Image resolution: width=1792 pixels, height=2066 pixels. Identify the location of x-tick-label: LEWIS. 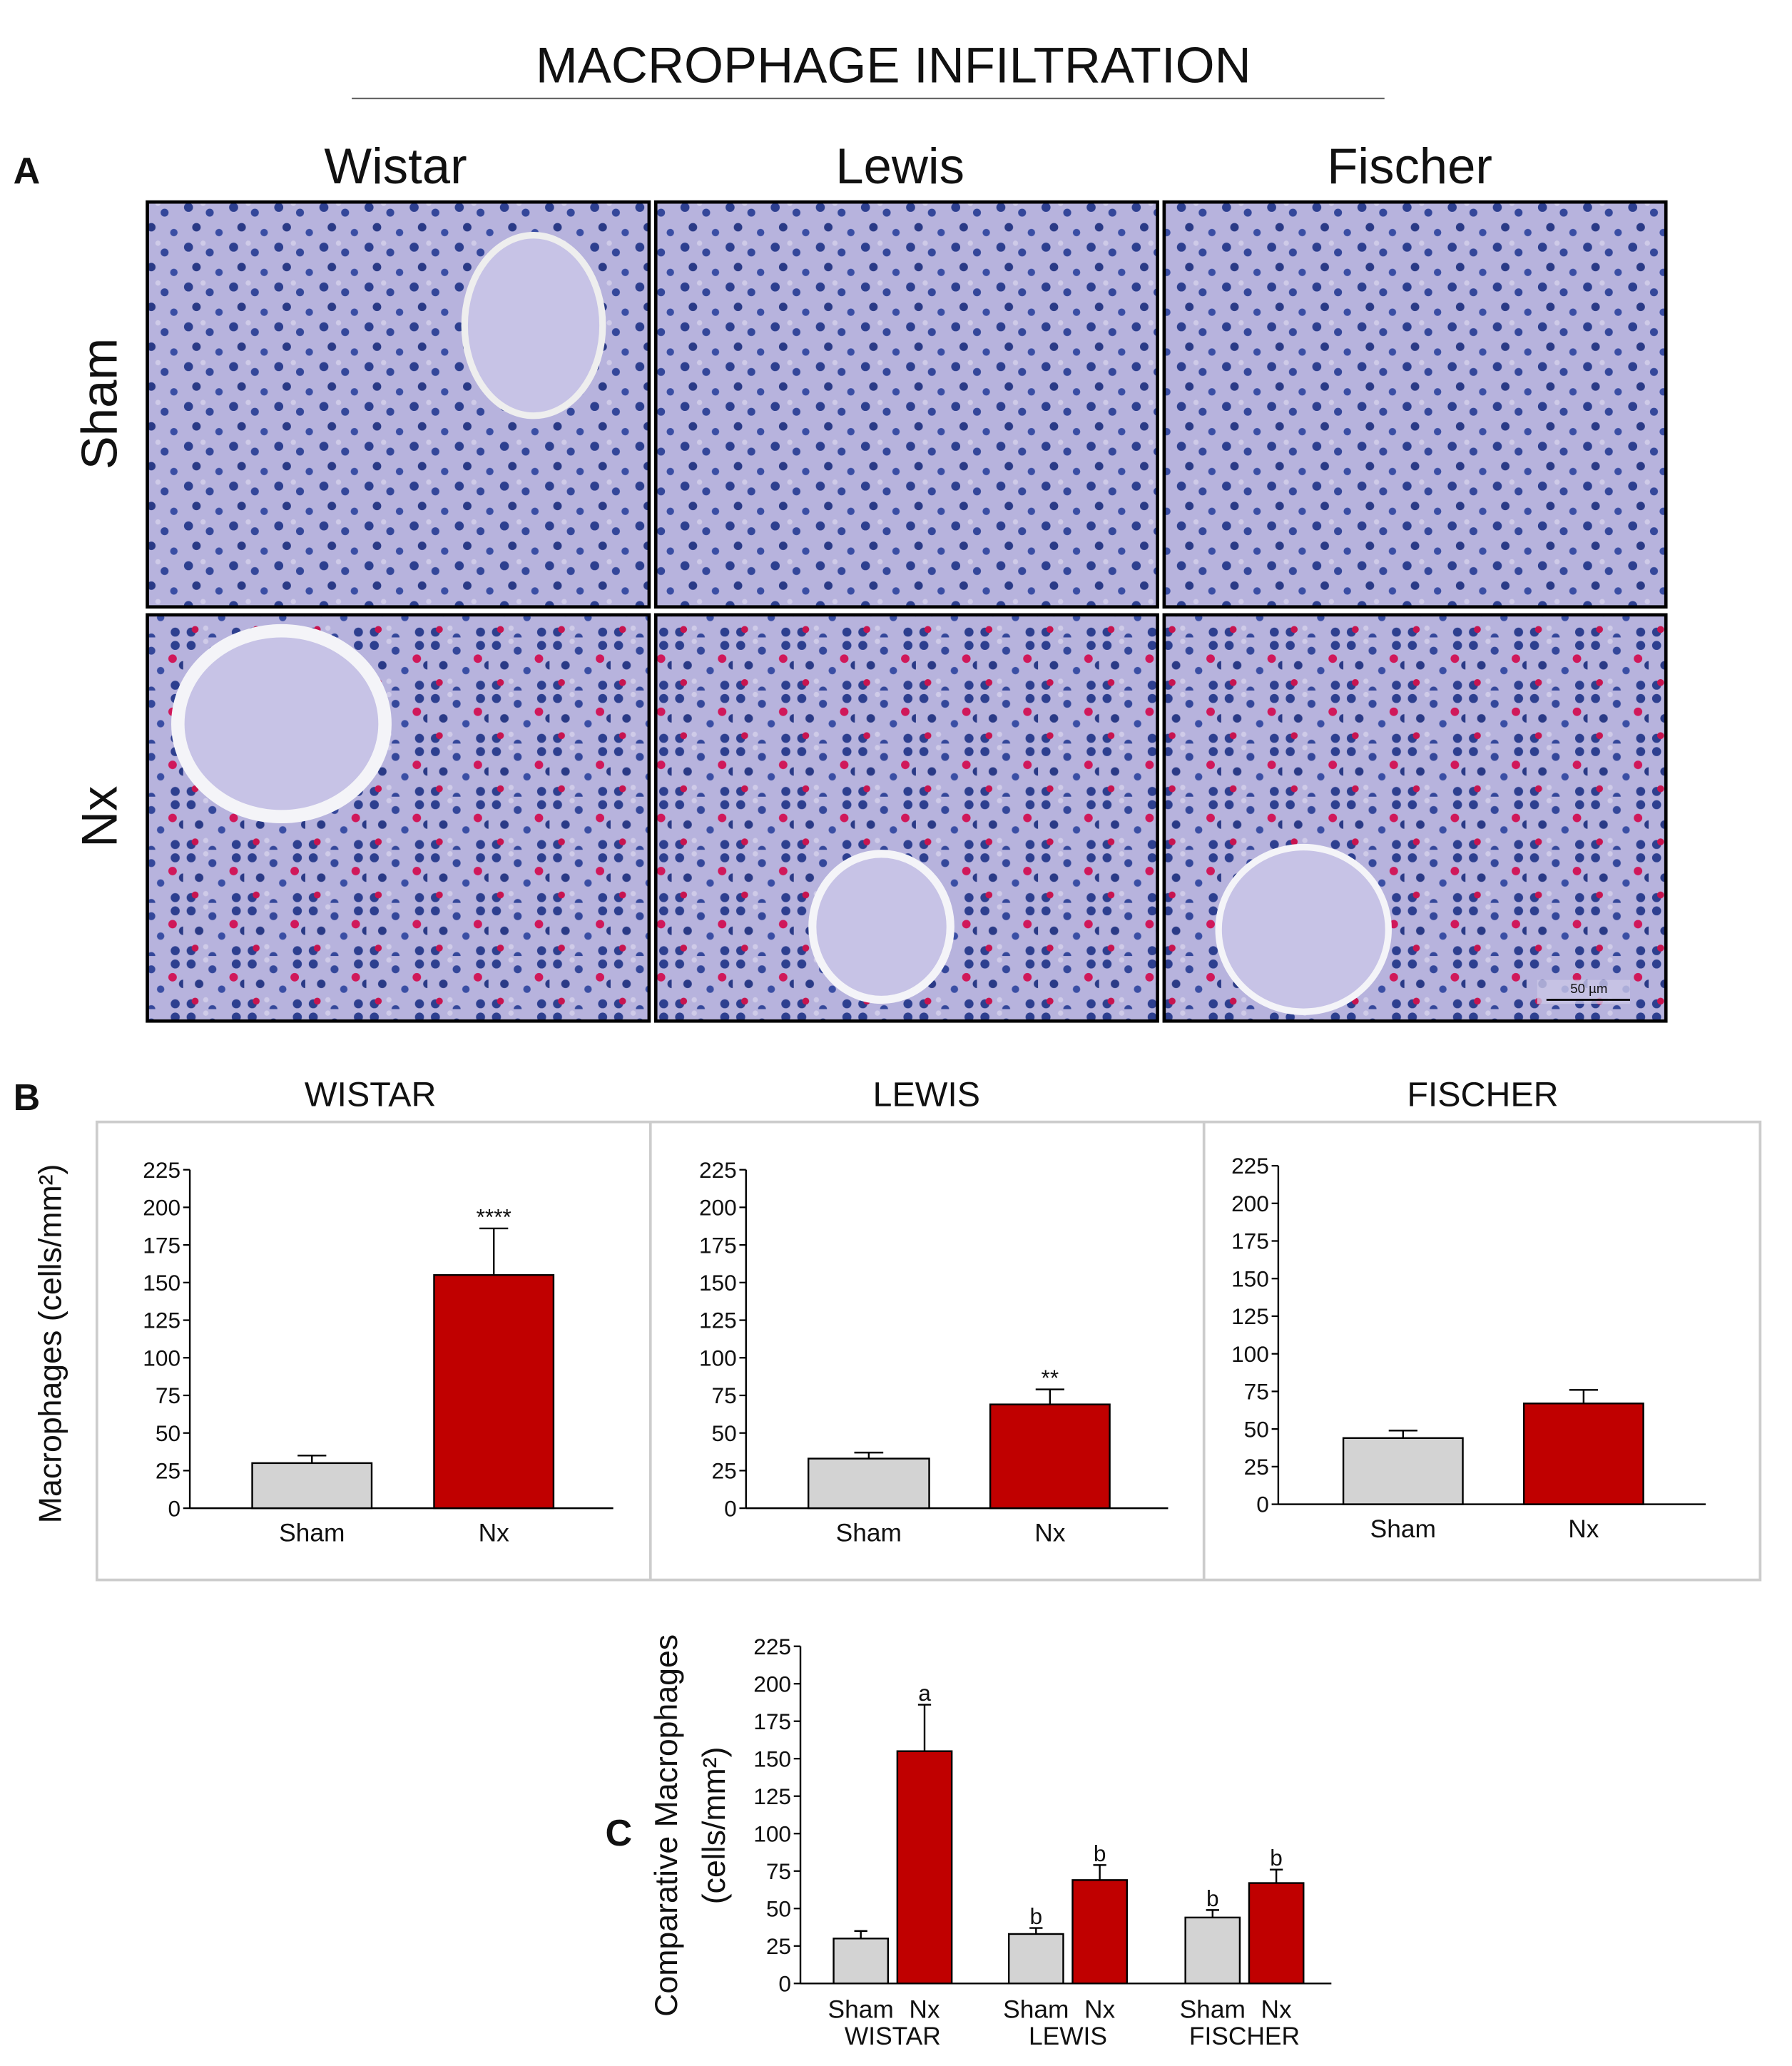
(1068, 2036).